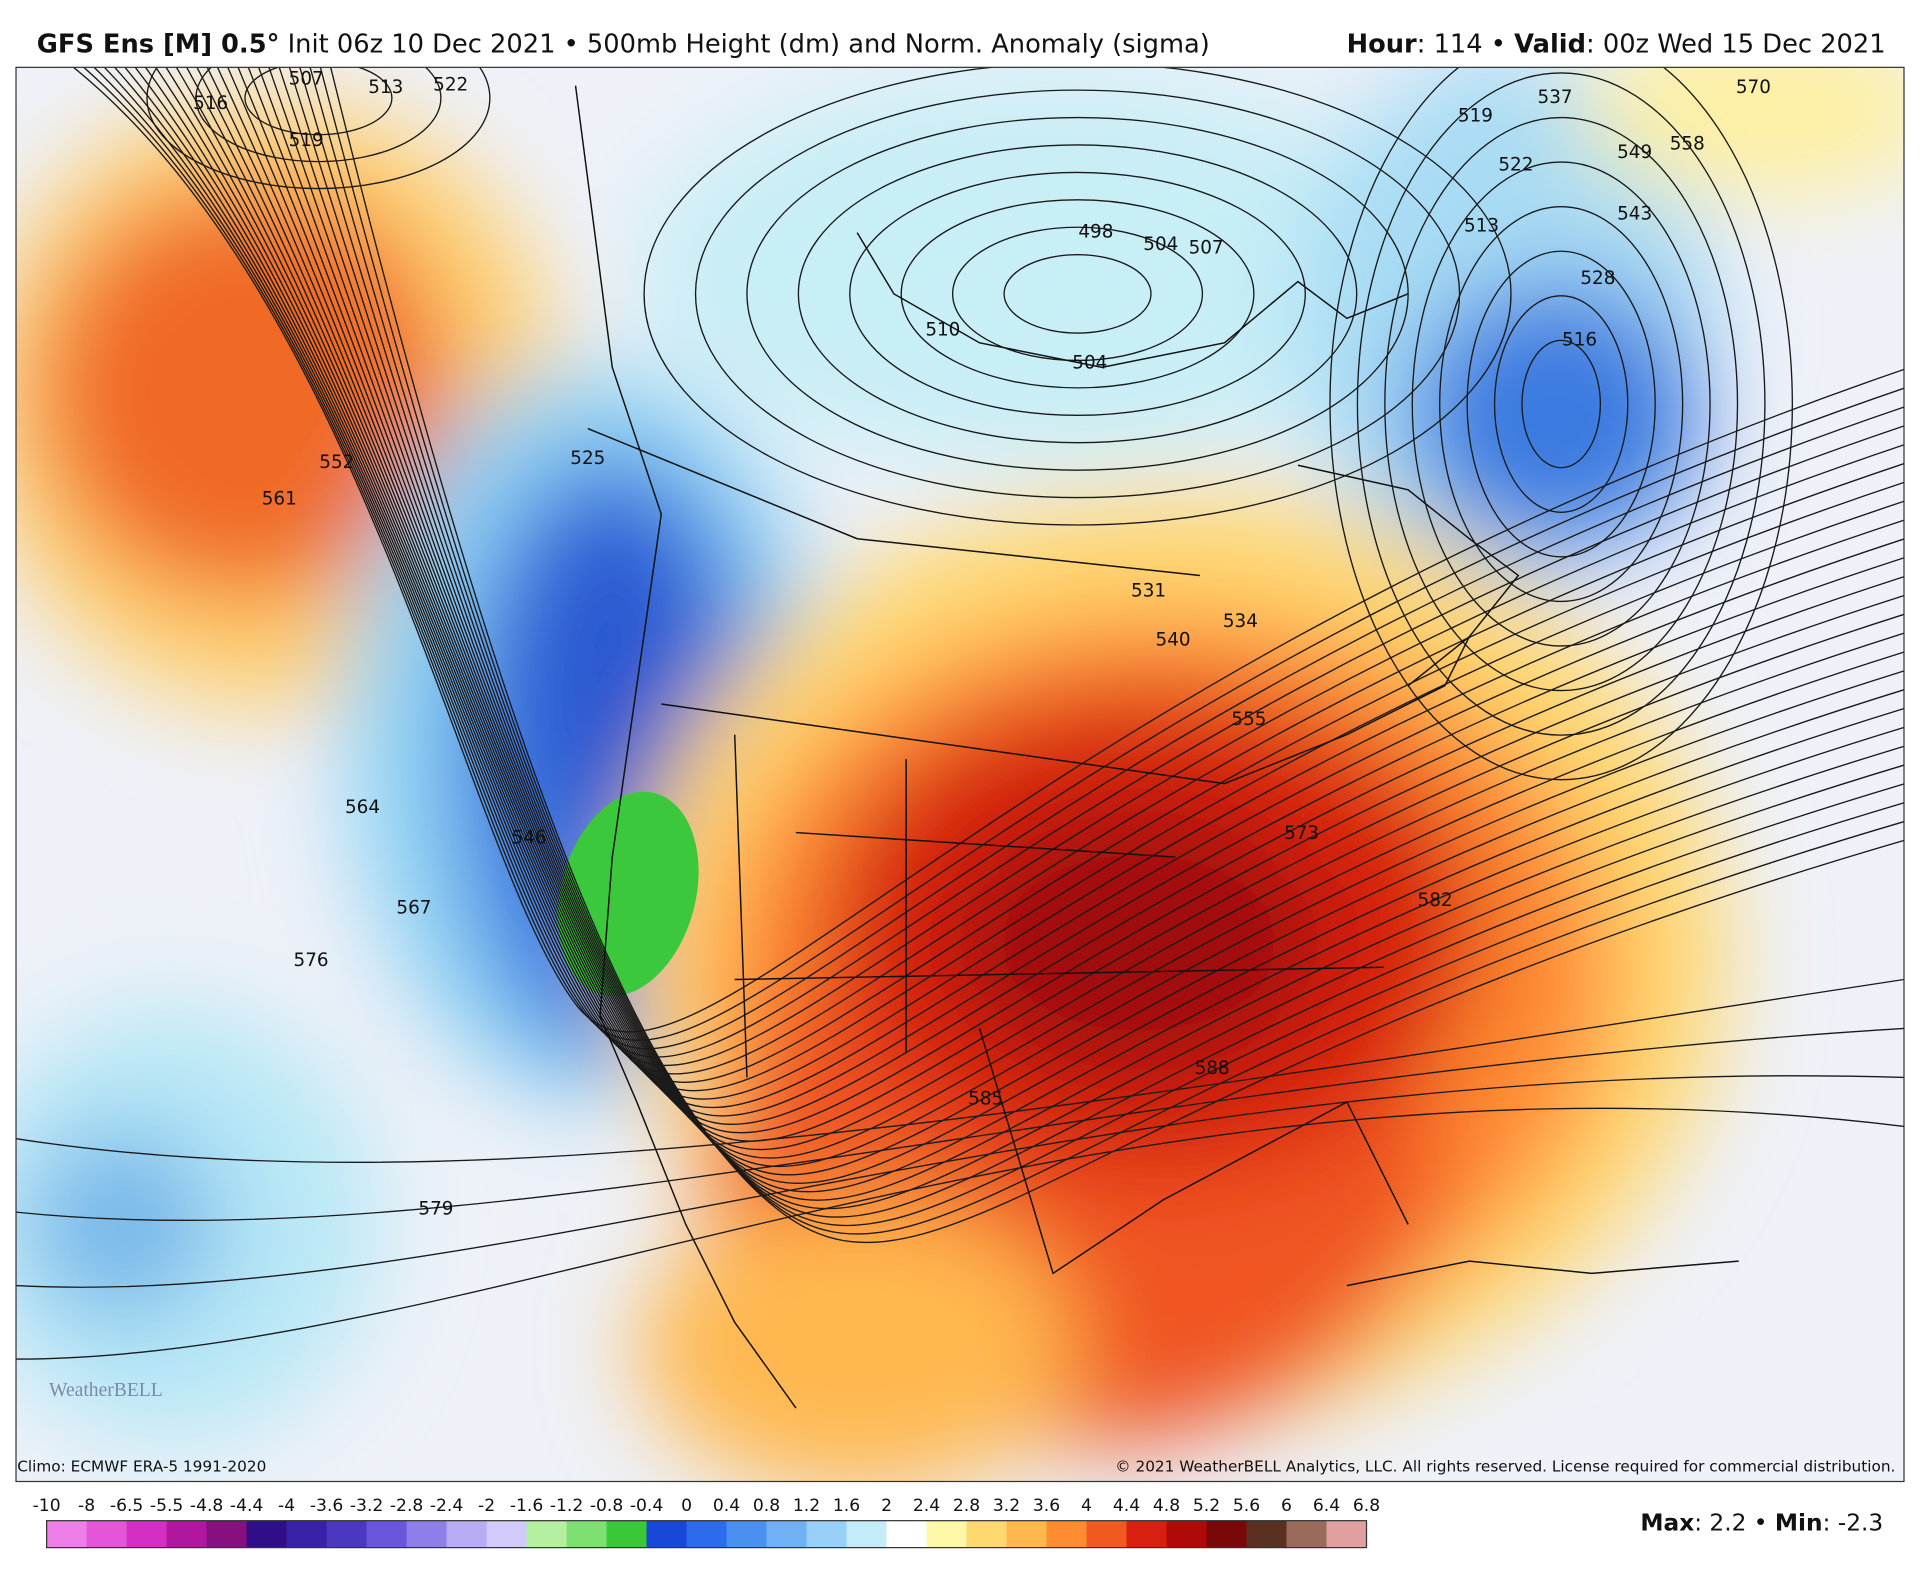  I want to click on colorbar-label: -4, so click(286, 1506).